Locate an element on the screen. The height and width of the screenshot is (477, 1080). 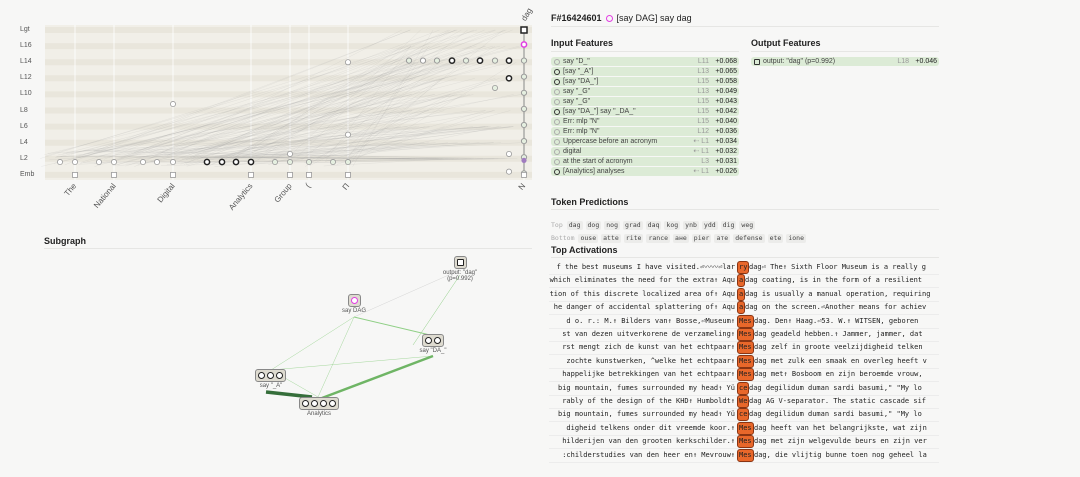
input-feature-row: digital ⇠ L1 +0.032 is located at coordinates (645, 151).